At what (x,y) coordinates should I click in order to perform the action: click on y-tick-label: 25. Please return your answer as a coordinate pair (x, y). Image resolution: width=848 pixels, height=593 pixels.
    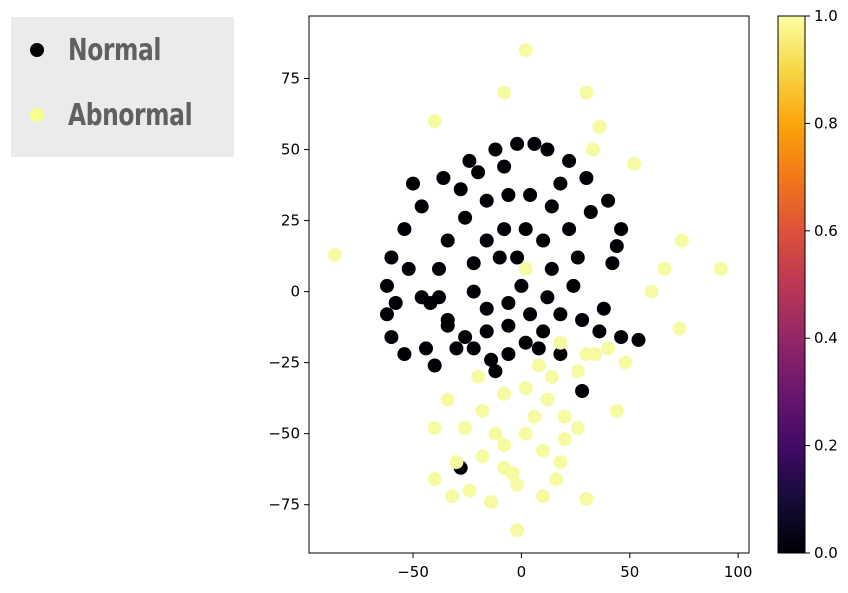
    Looking at the image, I should click on (290, 221).